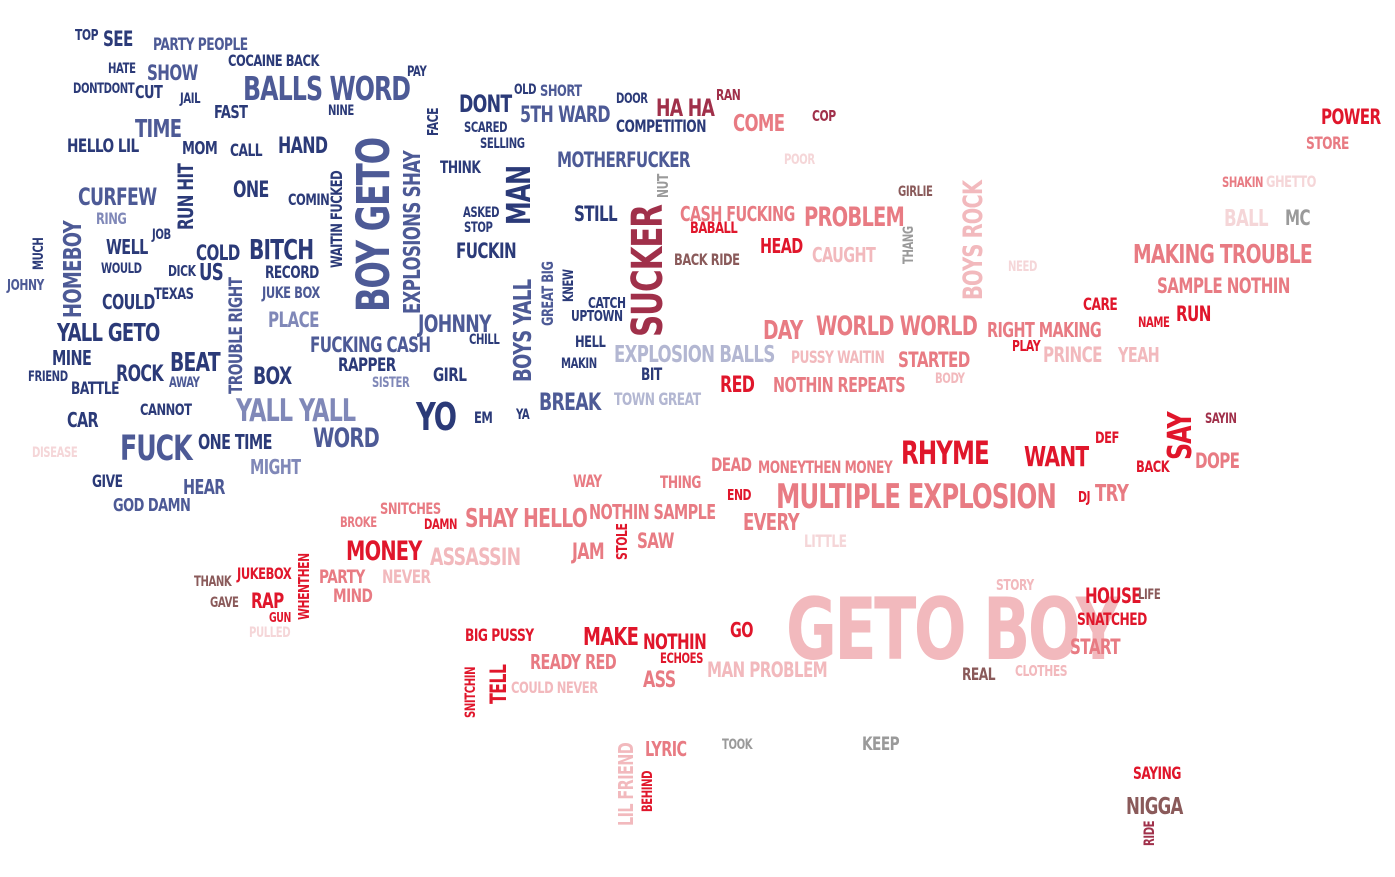 The height and width of the screenshot is (877, 1395). I want to click on word: BREAK, so click(570, 402).